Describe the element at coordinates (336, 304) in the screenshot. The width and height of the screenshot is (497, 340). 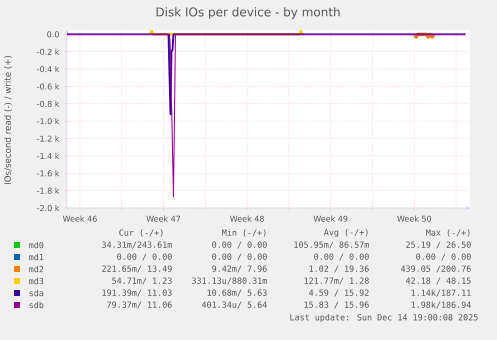
I see `text: 15.83 / 15.96` at that location.